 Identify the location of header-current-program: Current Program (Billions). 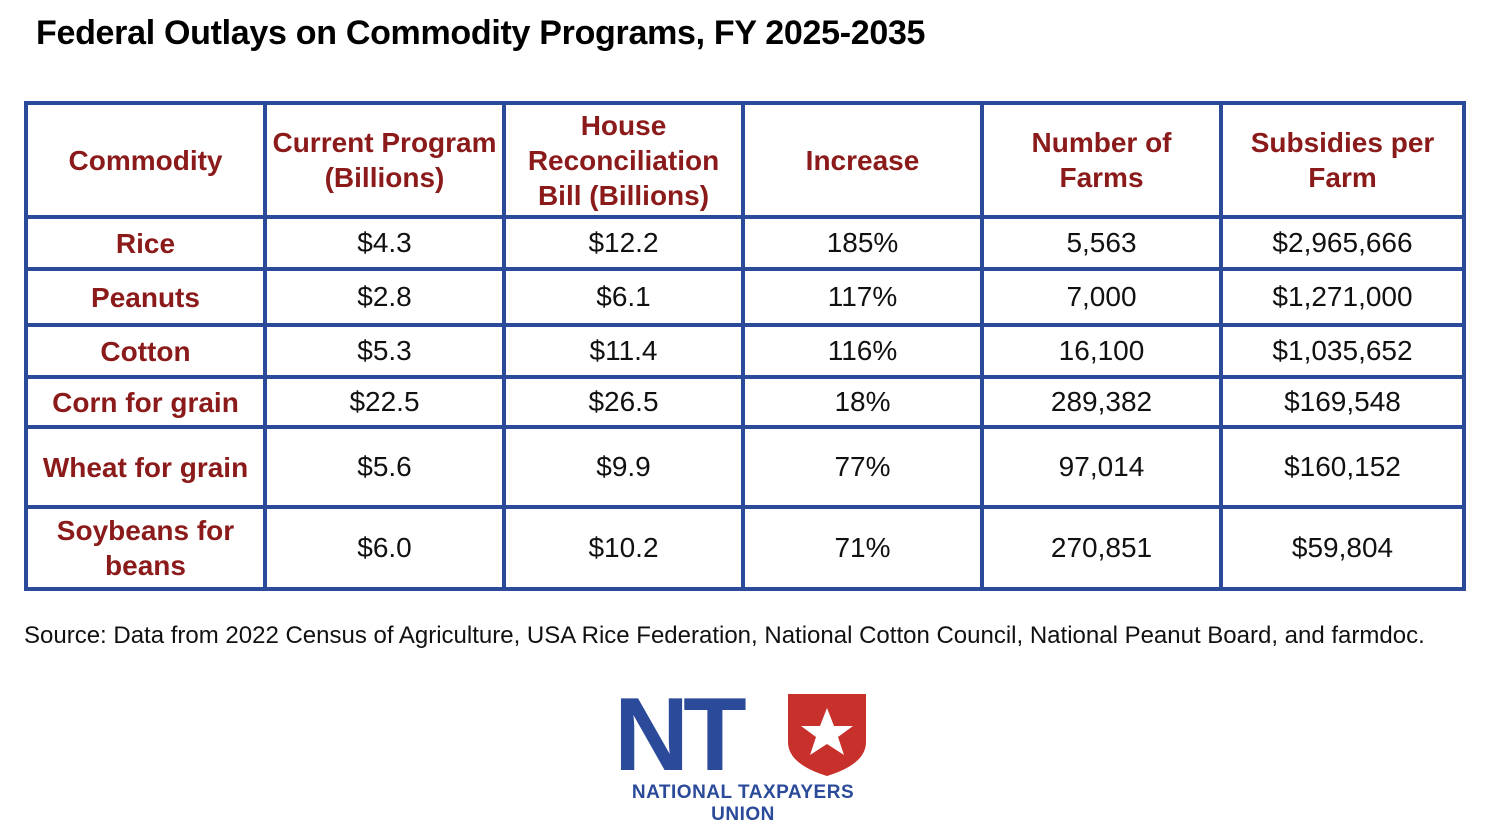
(384, 160).